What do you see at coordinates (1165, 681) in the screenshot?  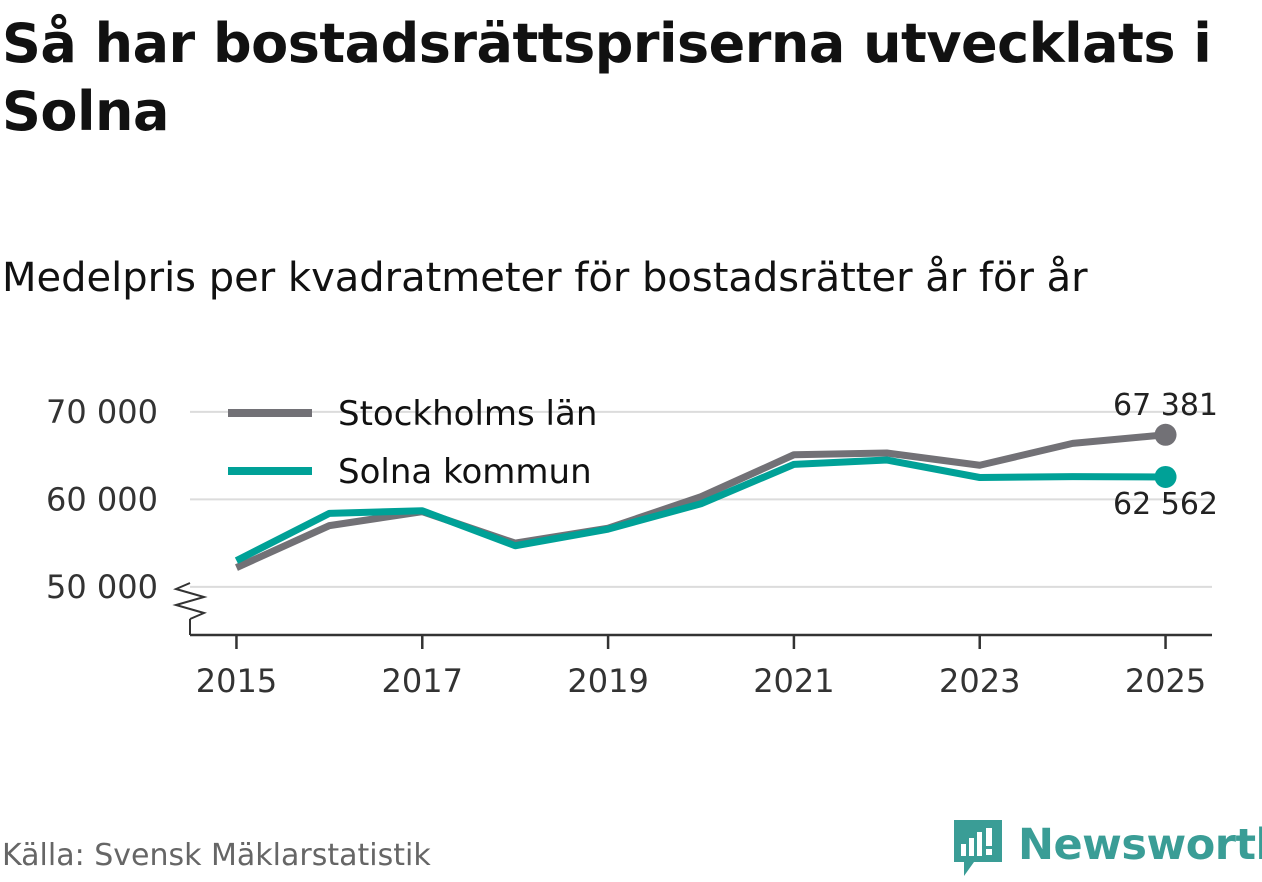 I see `x-tick-label: 2025` at bounding box center [1165, 681].